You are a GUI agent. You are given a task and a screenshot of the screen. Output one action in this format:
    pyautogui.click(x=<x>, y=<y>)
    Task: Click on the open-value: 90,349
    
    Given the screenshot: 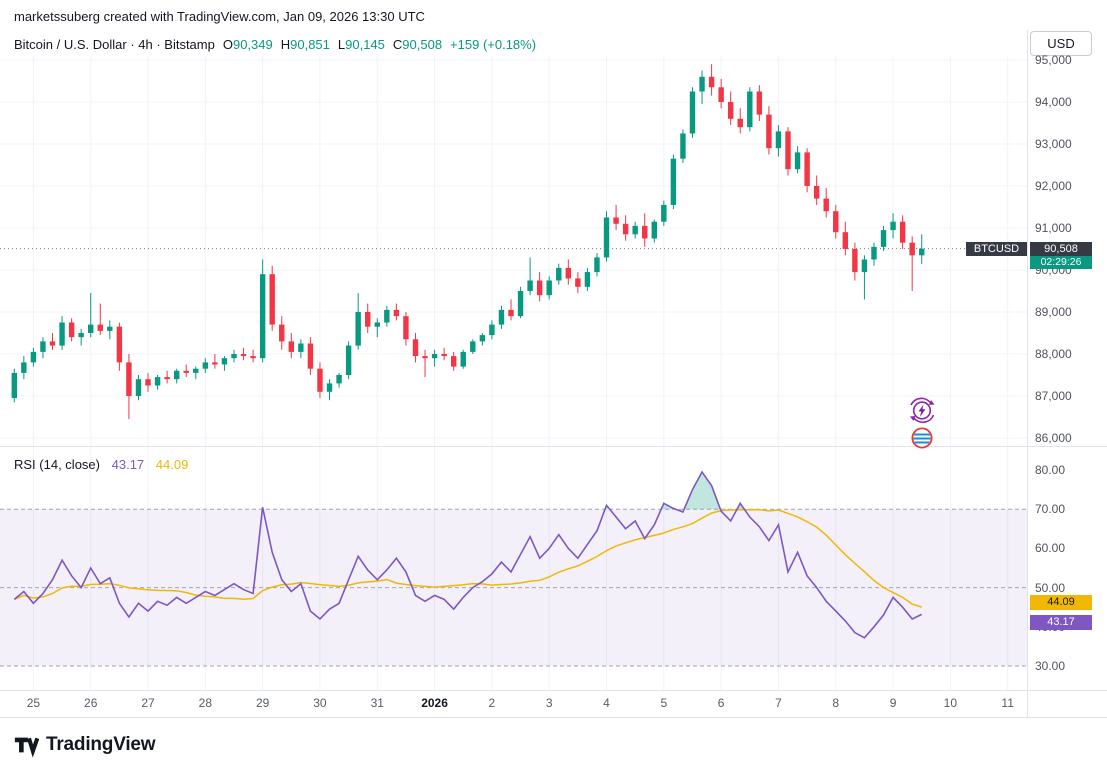 What is the action you would take?
    pyautogui.click(x=252, y=44)
    